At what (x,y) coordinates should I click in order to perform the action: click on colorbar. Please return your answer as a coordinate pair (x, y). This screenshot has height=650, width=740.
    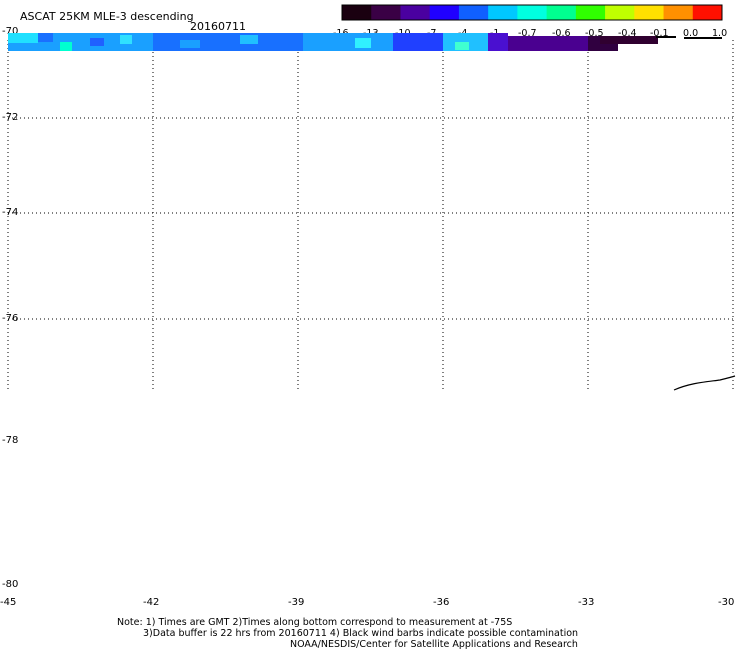
    Looking at the image, I should click on (532, 12).